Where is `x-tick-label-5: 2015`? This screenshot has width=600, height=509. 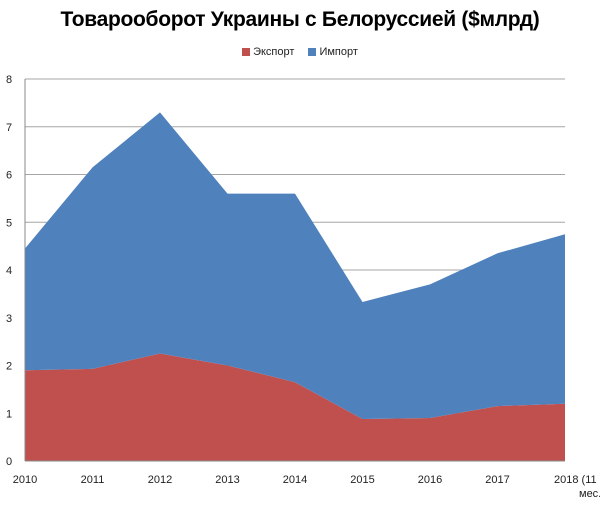 x-tick-label-5: 2015 is located at coordinates (362, 480).